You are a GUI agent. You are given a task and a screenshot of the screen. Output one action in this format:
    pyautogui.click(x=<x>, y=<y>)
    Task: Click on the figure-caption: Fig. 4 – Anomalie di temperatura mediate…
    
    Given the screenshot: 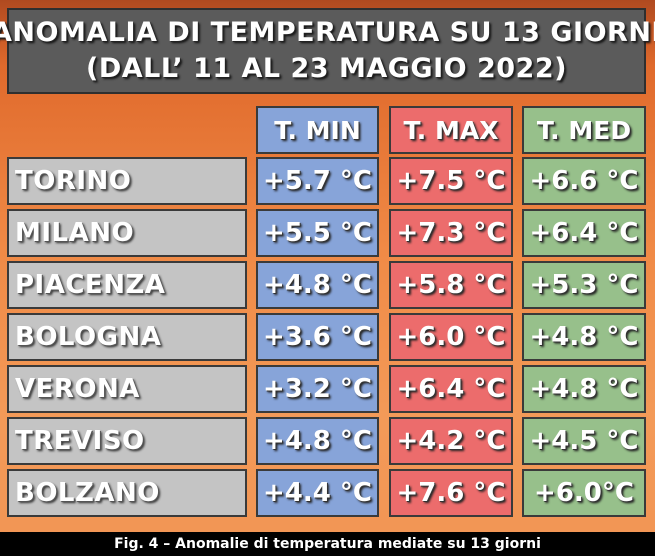 What is the action you would take?
    pyautogui.click(x=327, y=544)
    